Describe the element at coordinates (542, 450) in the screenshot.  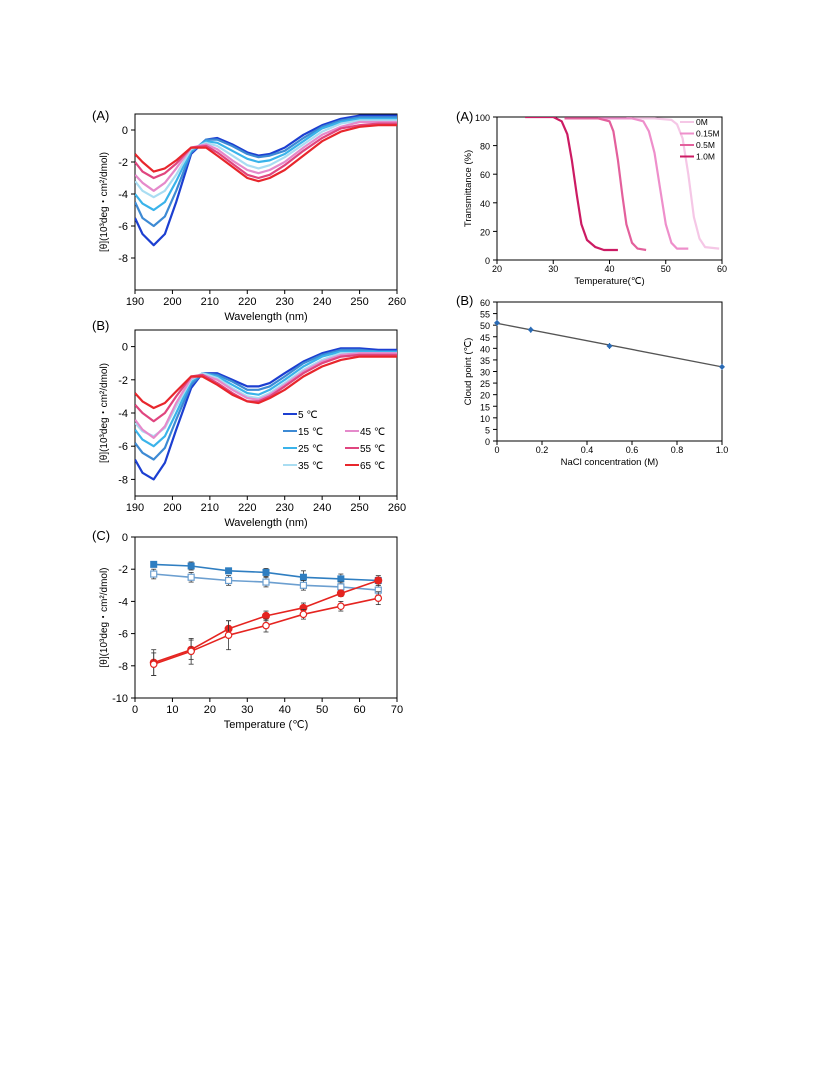
I see `x-tick-label: 0.2` at that location.